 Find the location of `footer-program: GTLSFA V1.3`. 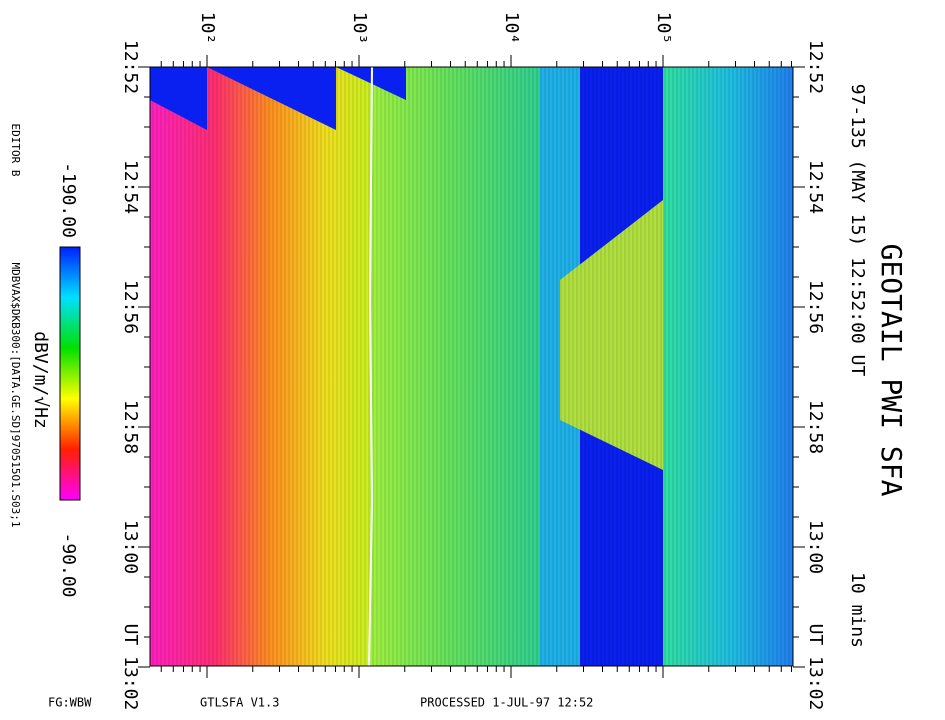

footer-program: GTLSFA V1.3 is located at coordinates (239, 703).